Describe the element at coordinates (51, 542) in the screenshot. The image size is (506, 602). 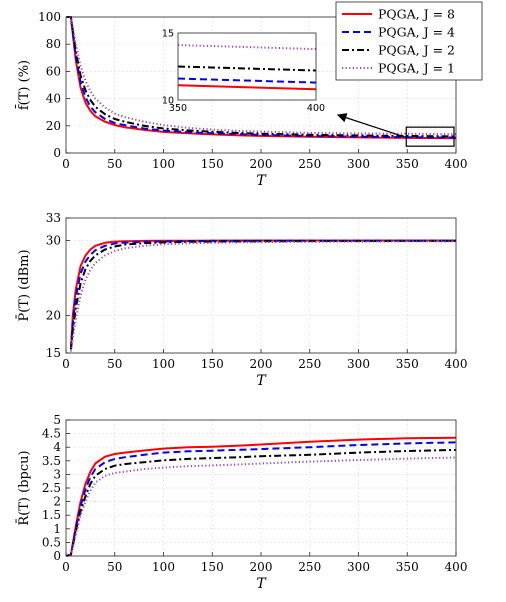
I see `y-tick-label: 0.5` at that location.